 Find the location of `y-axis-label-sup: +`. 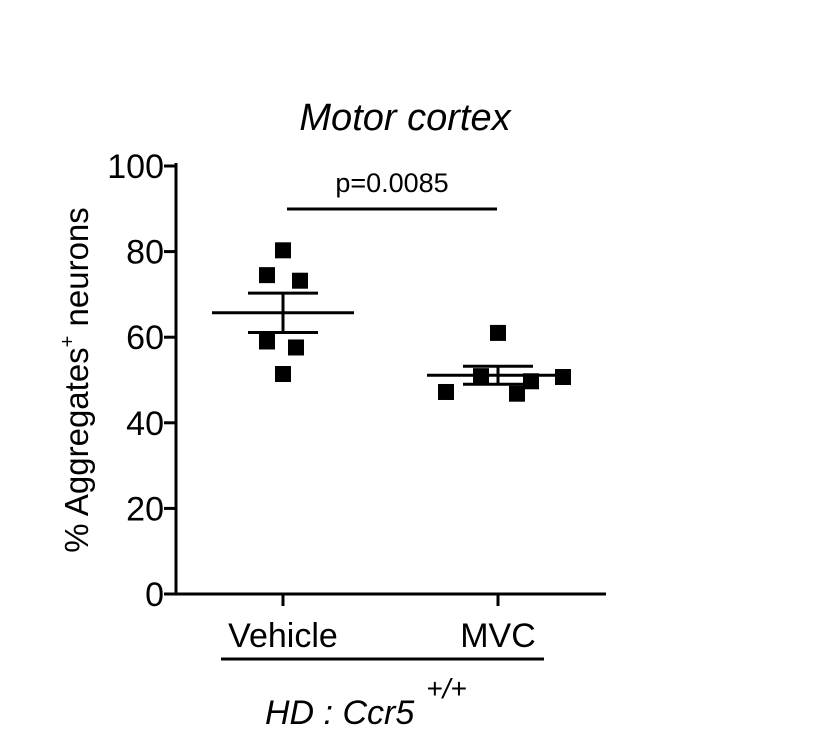

y-axis-label-sup: + is located at coordinates (68, 342).